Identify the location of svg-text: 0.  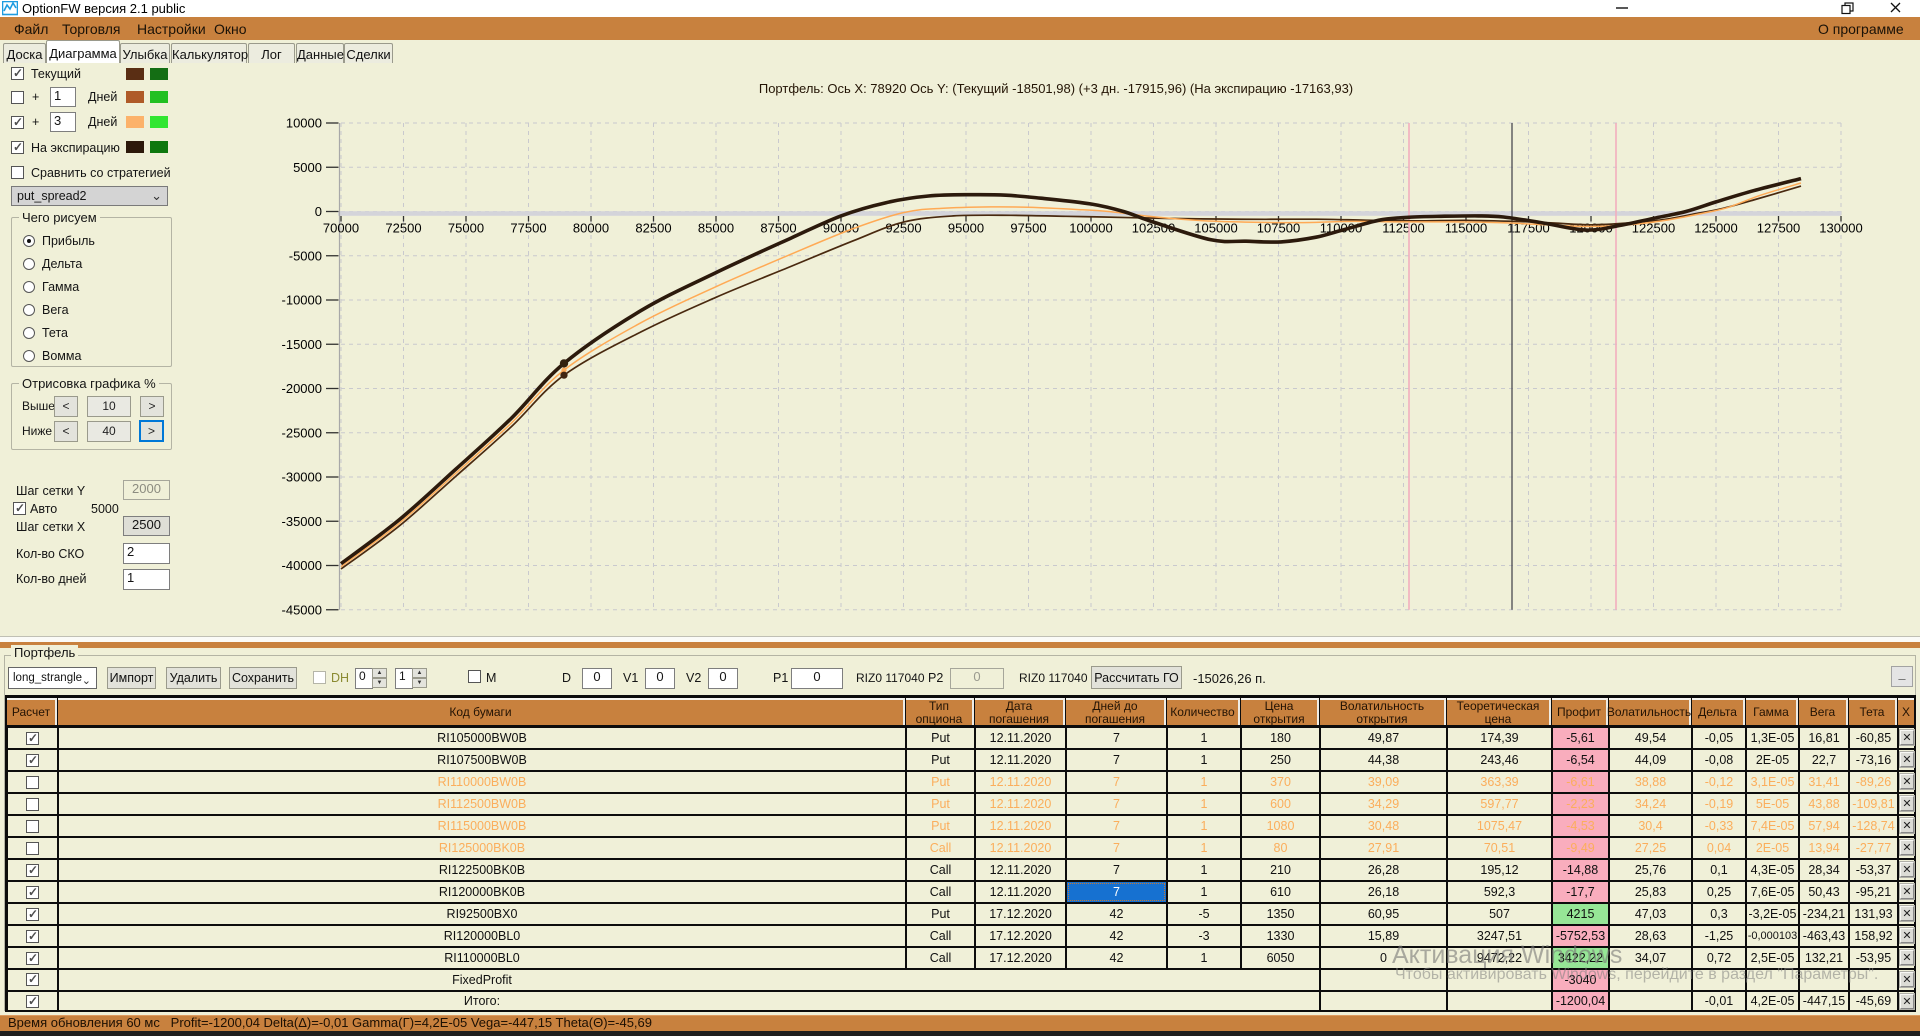
(318, 211).